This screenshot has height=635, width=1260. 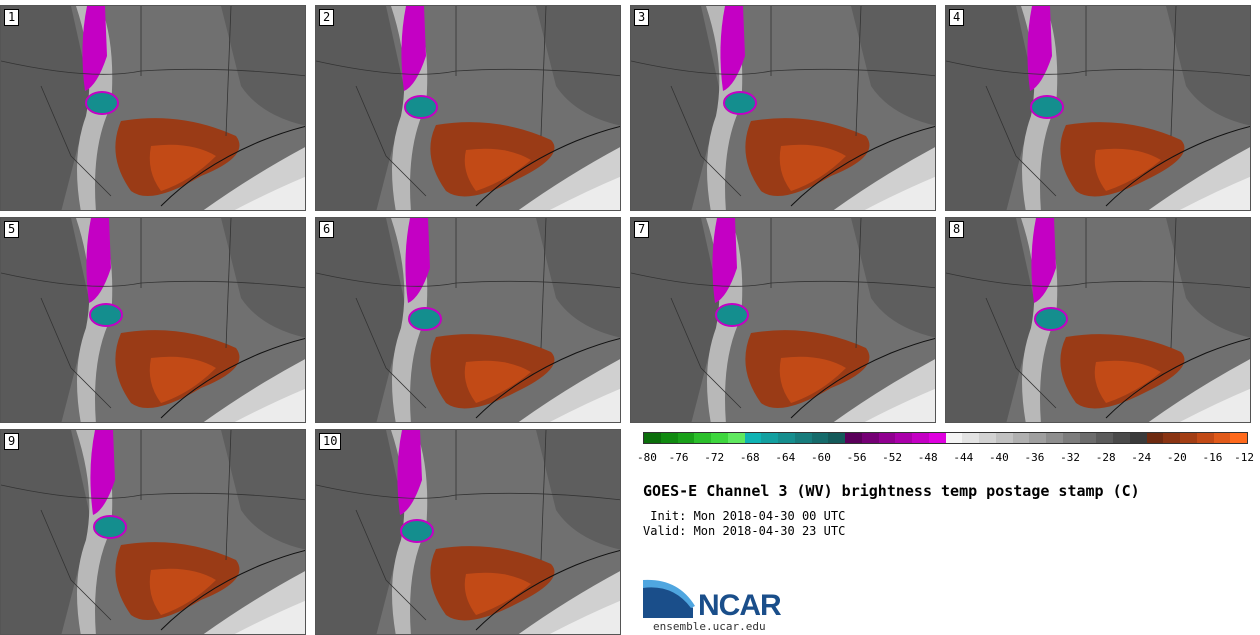 I want to click on panel-10: 10, so click(x=468, y=532).